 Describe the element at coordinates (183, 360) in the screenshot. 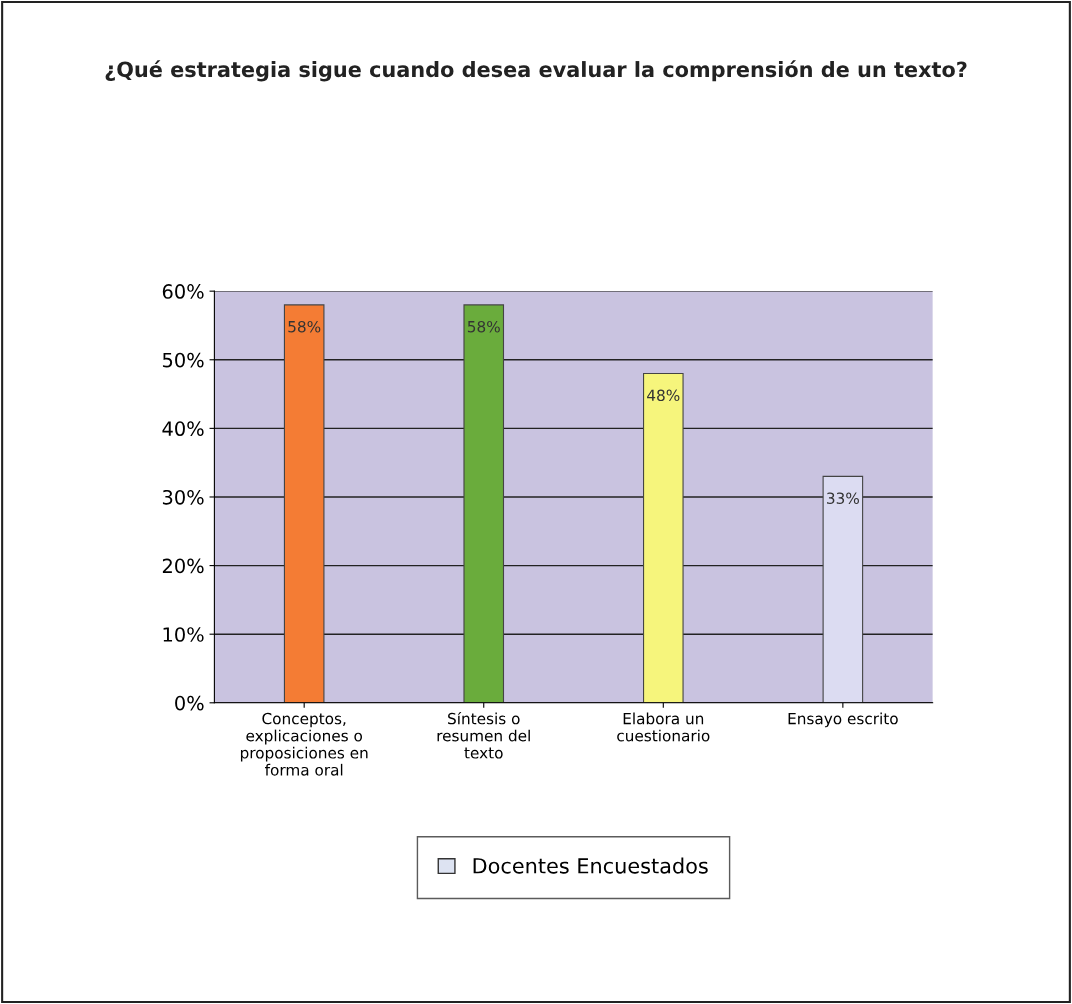

I see `y-tick-label: 50%` at that location.